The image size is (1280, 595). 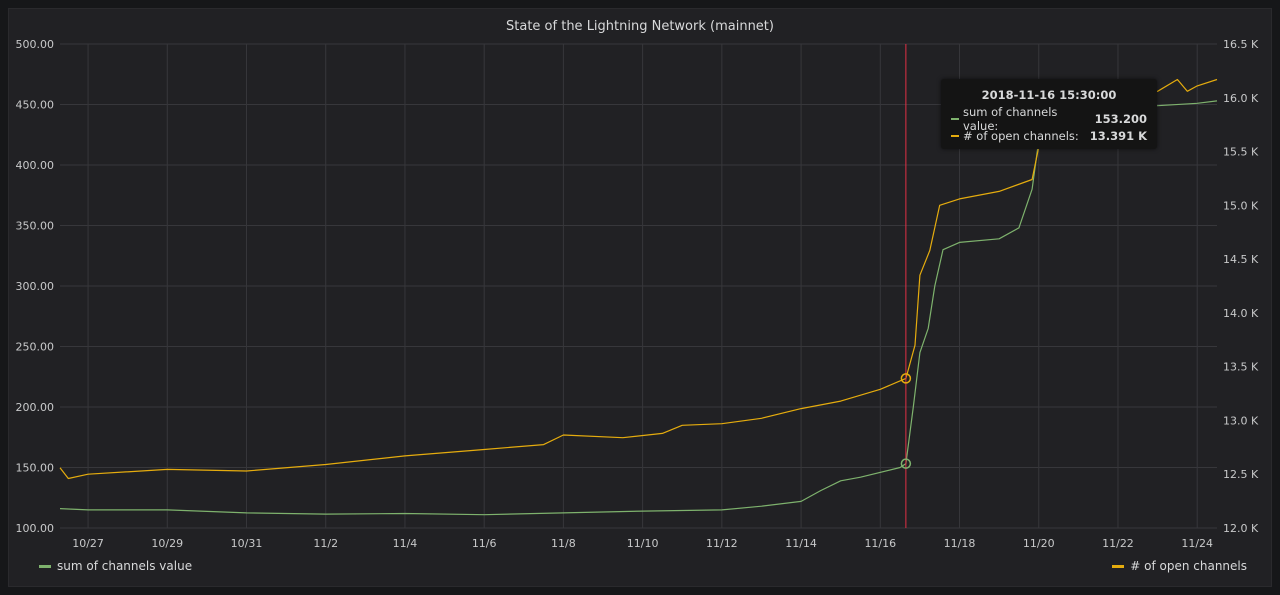 What do you see at coordinates (1118, 566) in the screenshot?
I see `legend-swatch-orange` at bounding box center [1118, 566].